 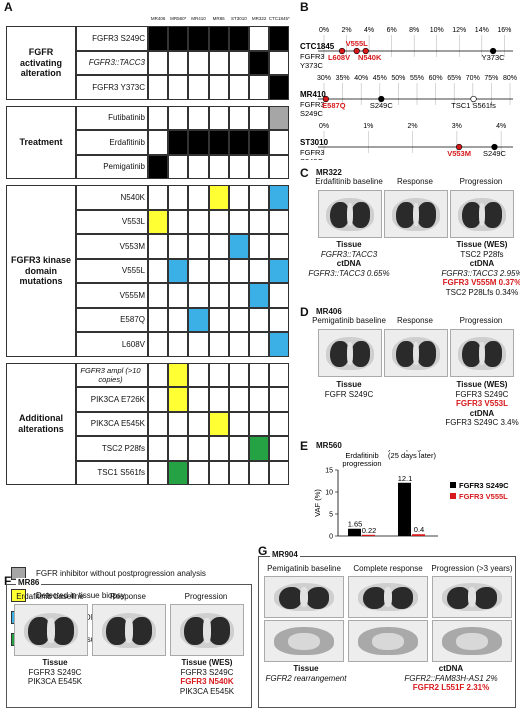 I want to click on row-label: FGFR3 ampl (>10 copies), so click(x=110, y=374).